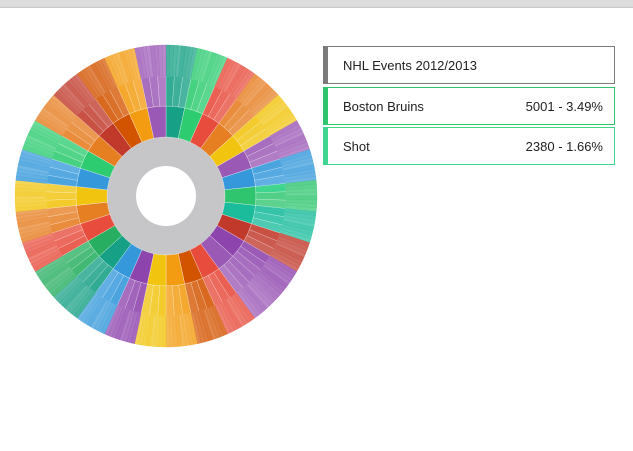 This screenshot has width=633, height=451. Describe the element at coordinates (410, 65) in the screenshot. I see `breadcrumb-root-label: NHL Events 2012/2013` at that location.